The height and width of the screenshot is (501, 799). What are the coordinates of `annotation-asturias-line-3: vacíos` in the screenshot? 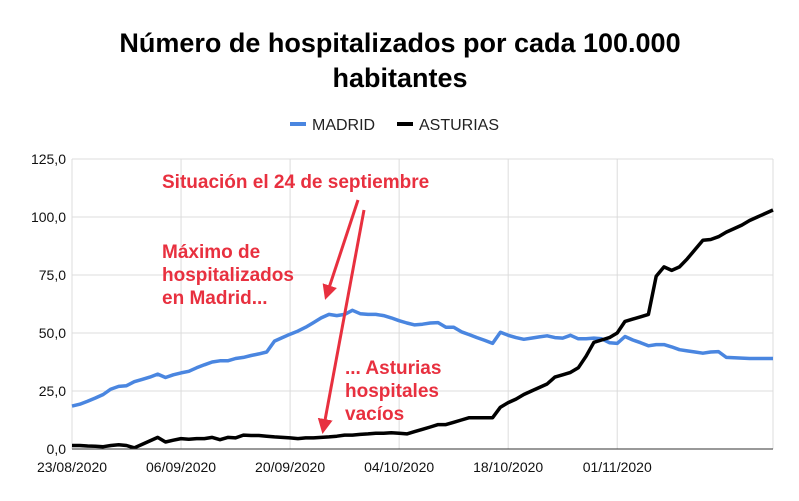 It's located at (374, 414).